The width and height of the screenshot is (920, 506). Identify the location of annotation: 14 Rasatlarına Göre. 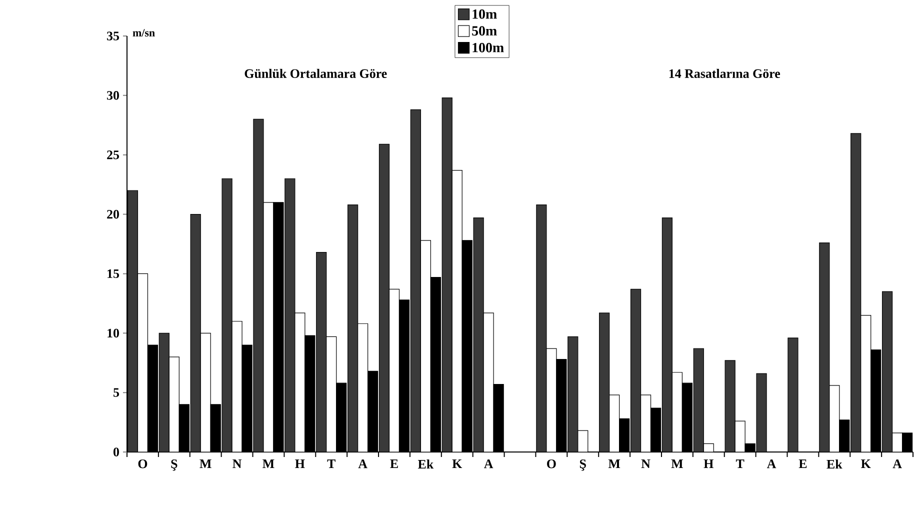
(724, 73).